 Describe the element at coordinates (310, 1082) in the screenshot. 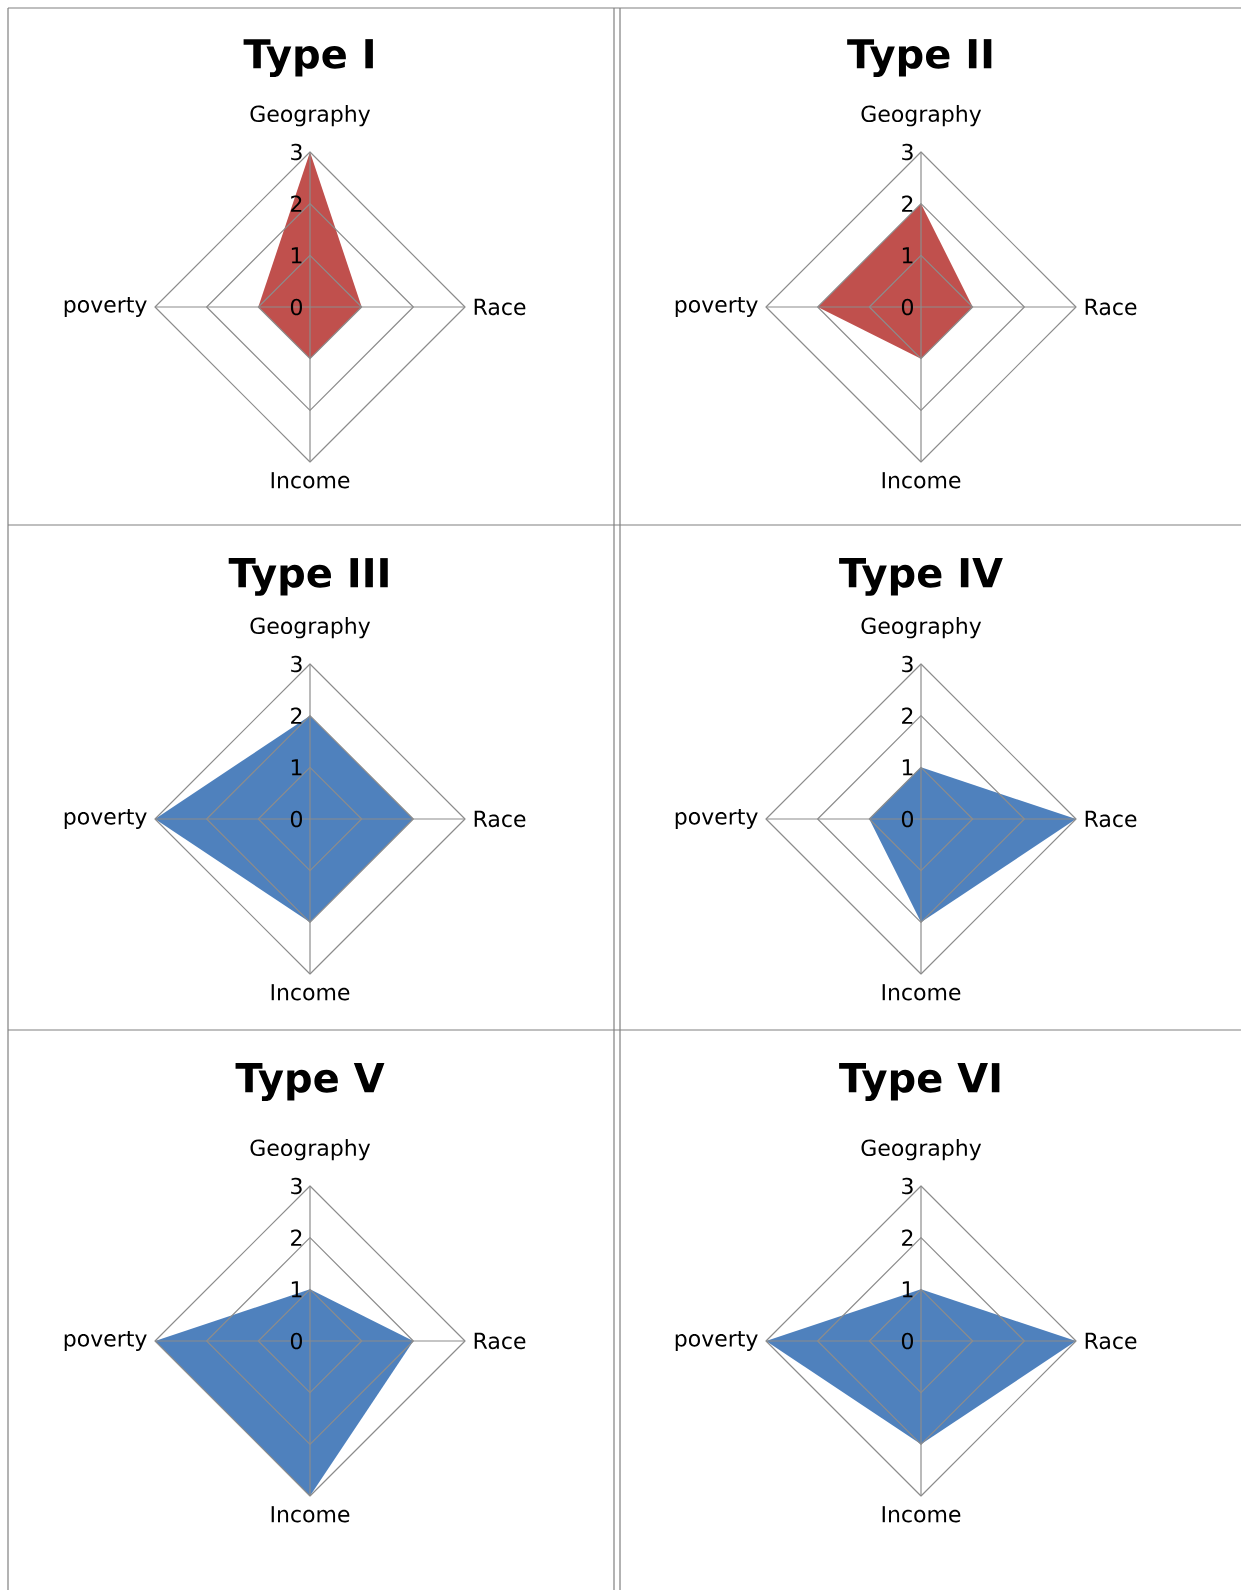

I see `chart-title: Type V` at that location.